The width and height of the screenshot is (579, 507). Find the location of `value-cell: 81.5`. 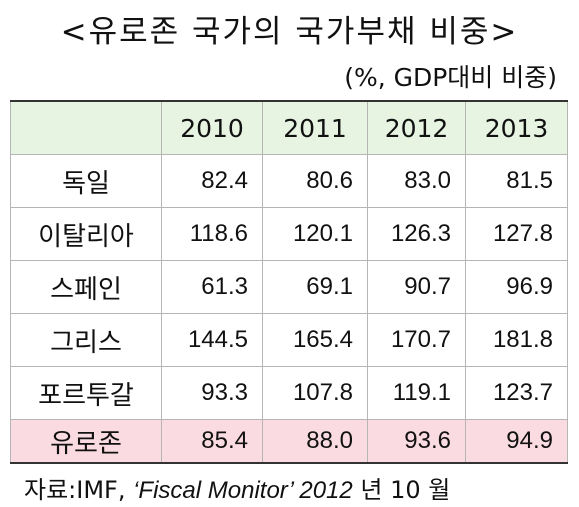

value-cell: 81.5 is located at coordinates (516, 181).